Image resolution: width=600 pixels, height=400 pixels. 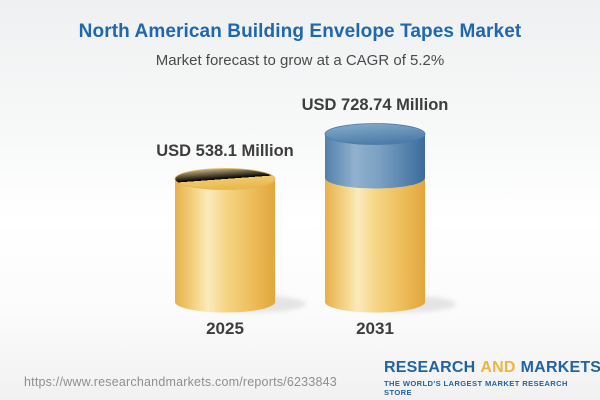 I want to click on axis-label-2031: 2031, so click(x=375, y=328).